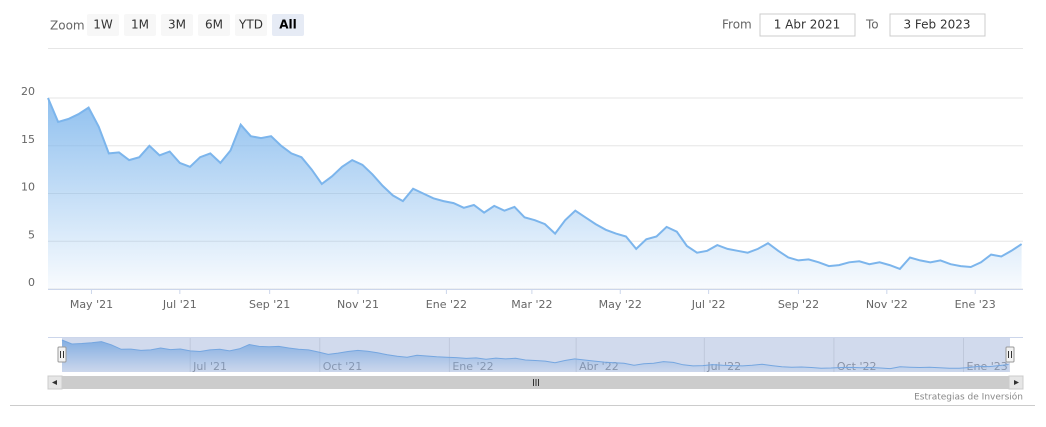 This screenshot has height=427, width=1046. I want to click on to-input, so click(937, 25).